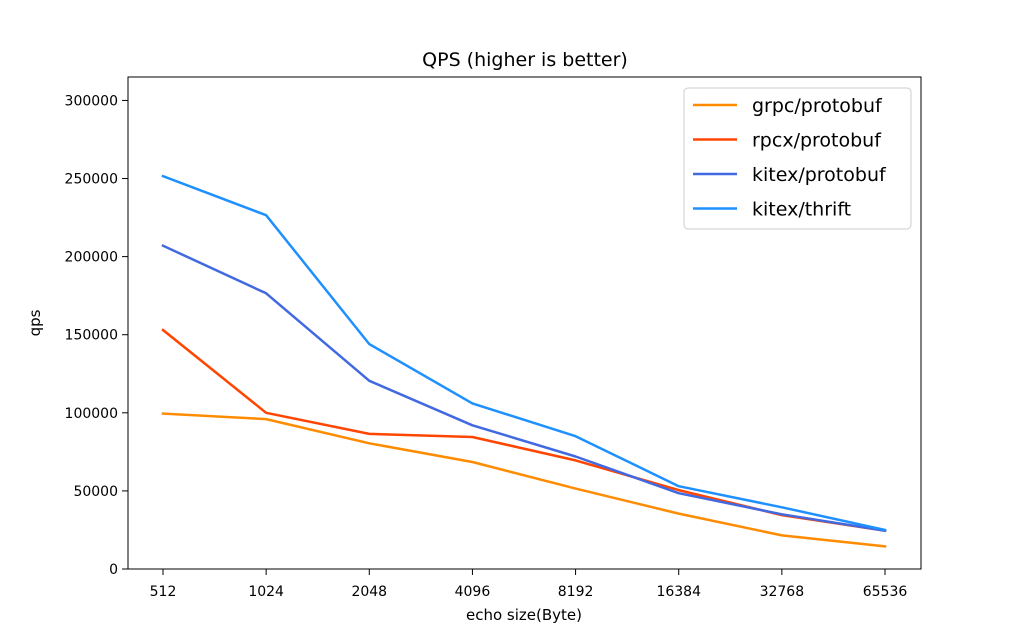  Describe the element at coordinates (782, 592) in the screenshot. I see `x-tick-label: 32768` at that location.